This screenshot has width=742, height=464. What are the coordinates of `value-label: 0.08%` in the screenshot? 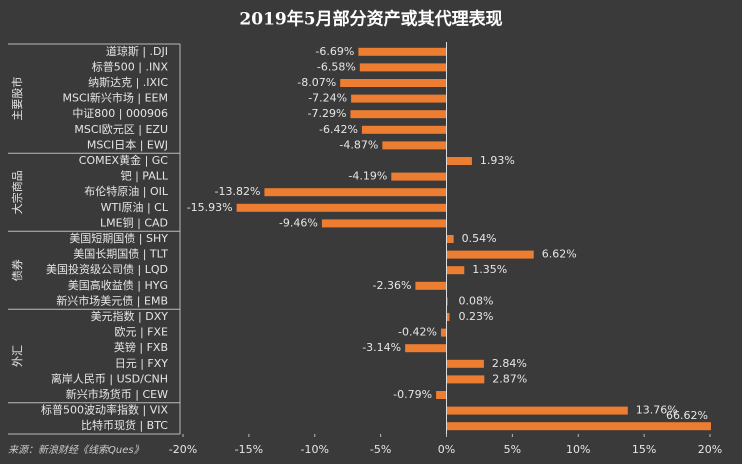 It's located at (476, 300).